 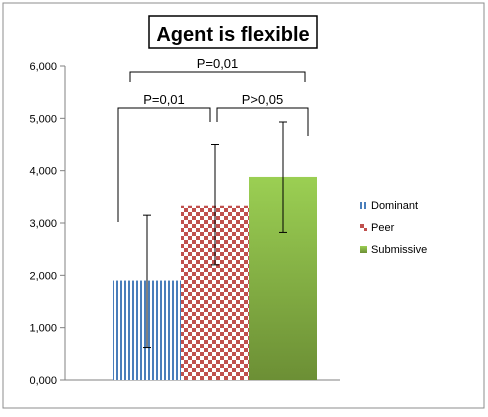 What do you see at coordinates (43, 276) in the screenshot?
I see `y-tick-label: 2,000` at bounding box center [43, 276].